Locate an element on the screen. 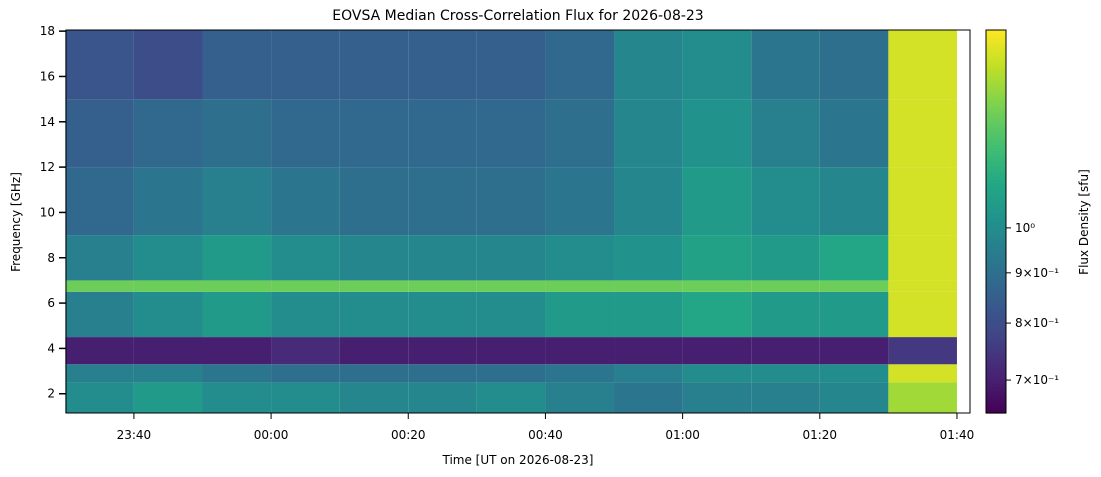 The height and width of the screenshot is (477, 1101). x-tick-label: 01:40 is located at coordinates (957, 435).